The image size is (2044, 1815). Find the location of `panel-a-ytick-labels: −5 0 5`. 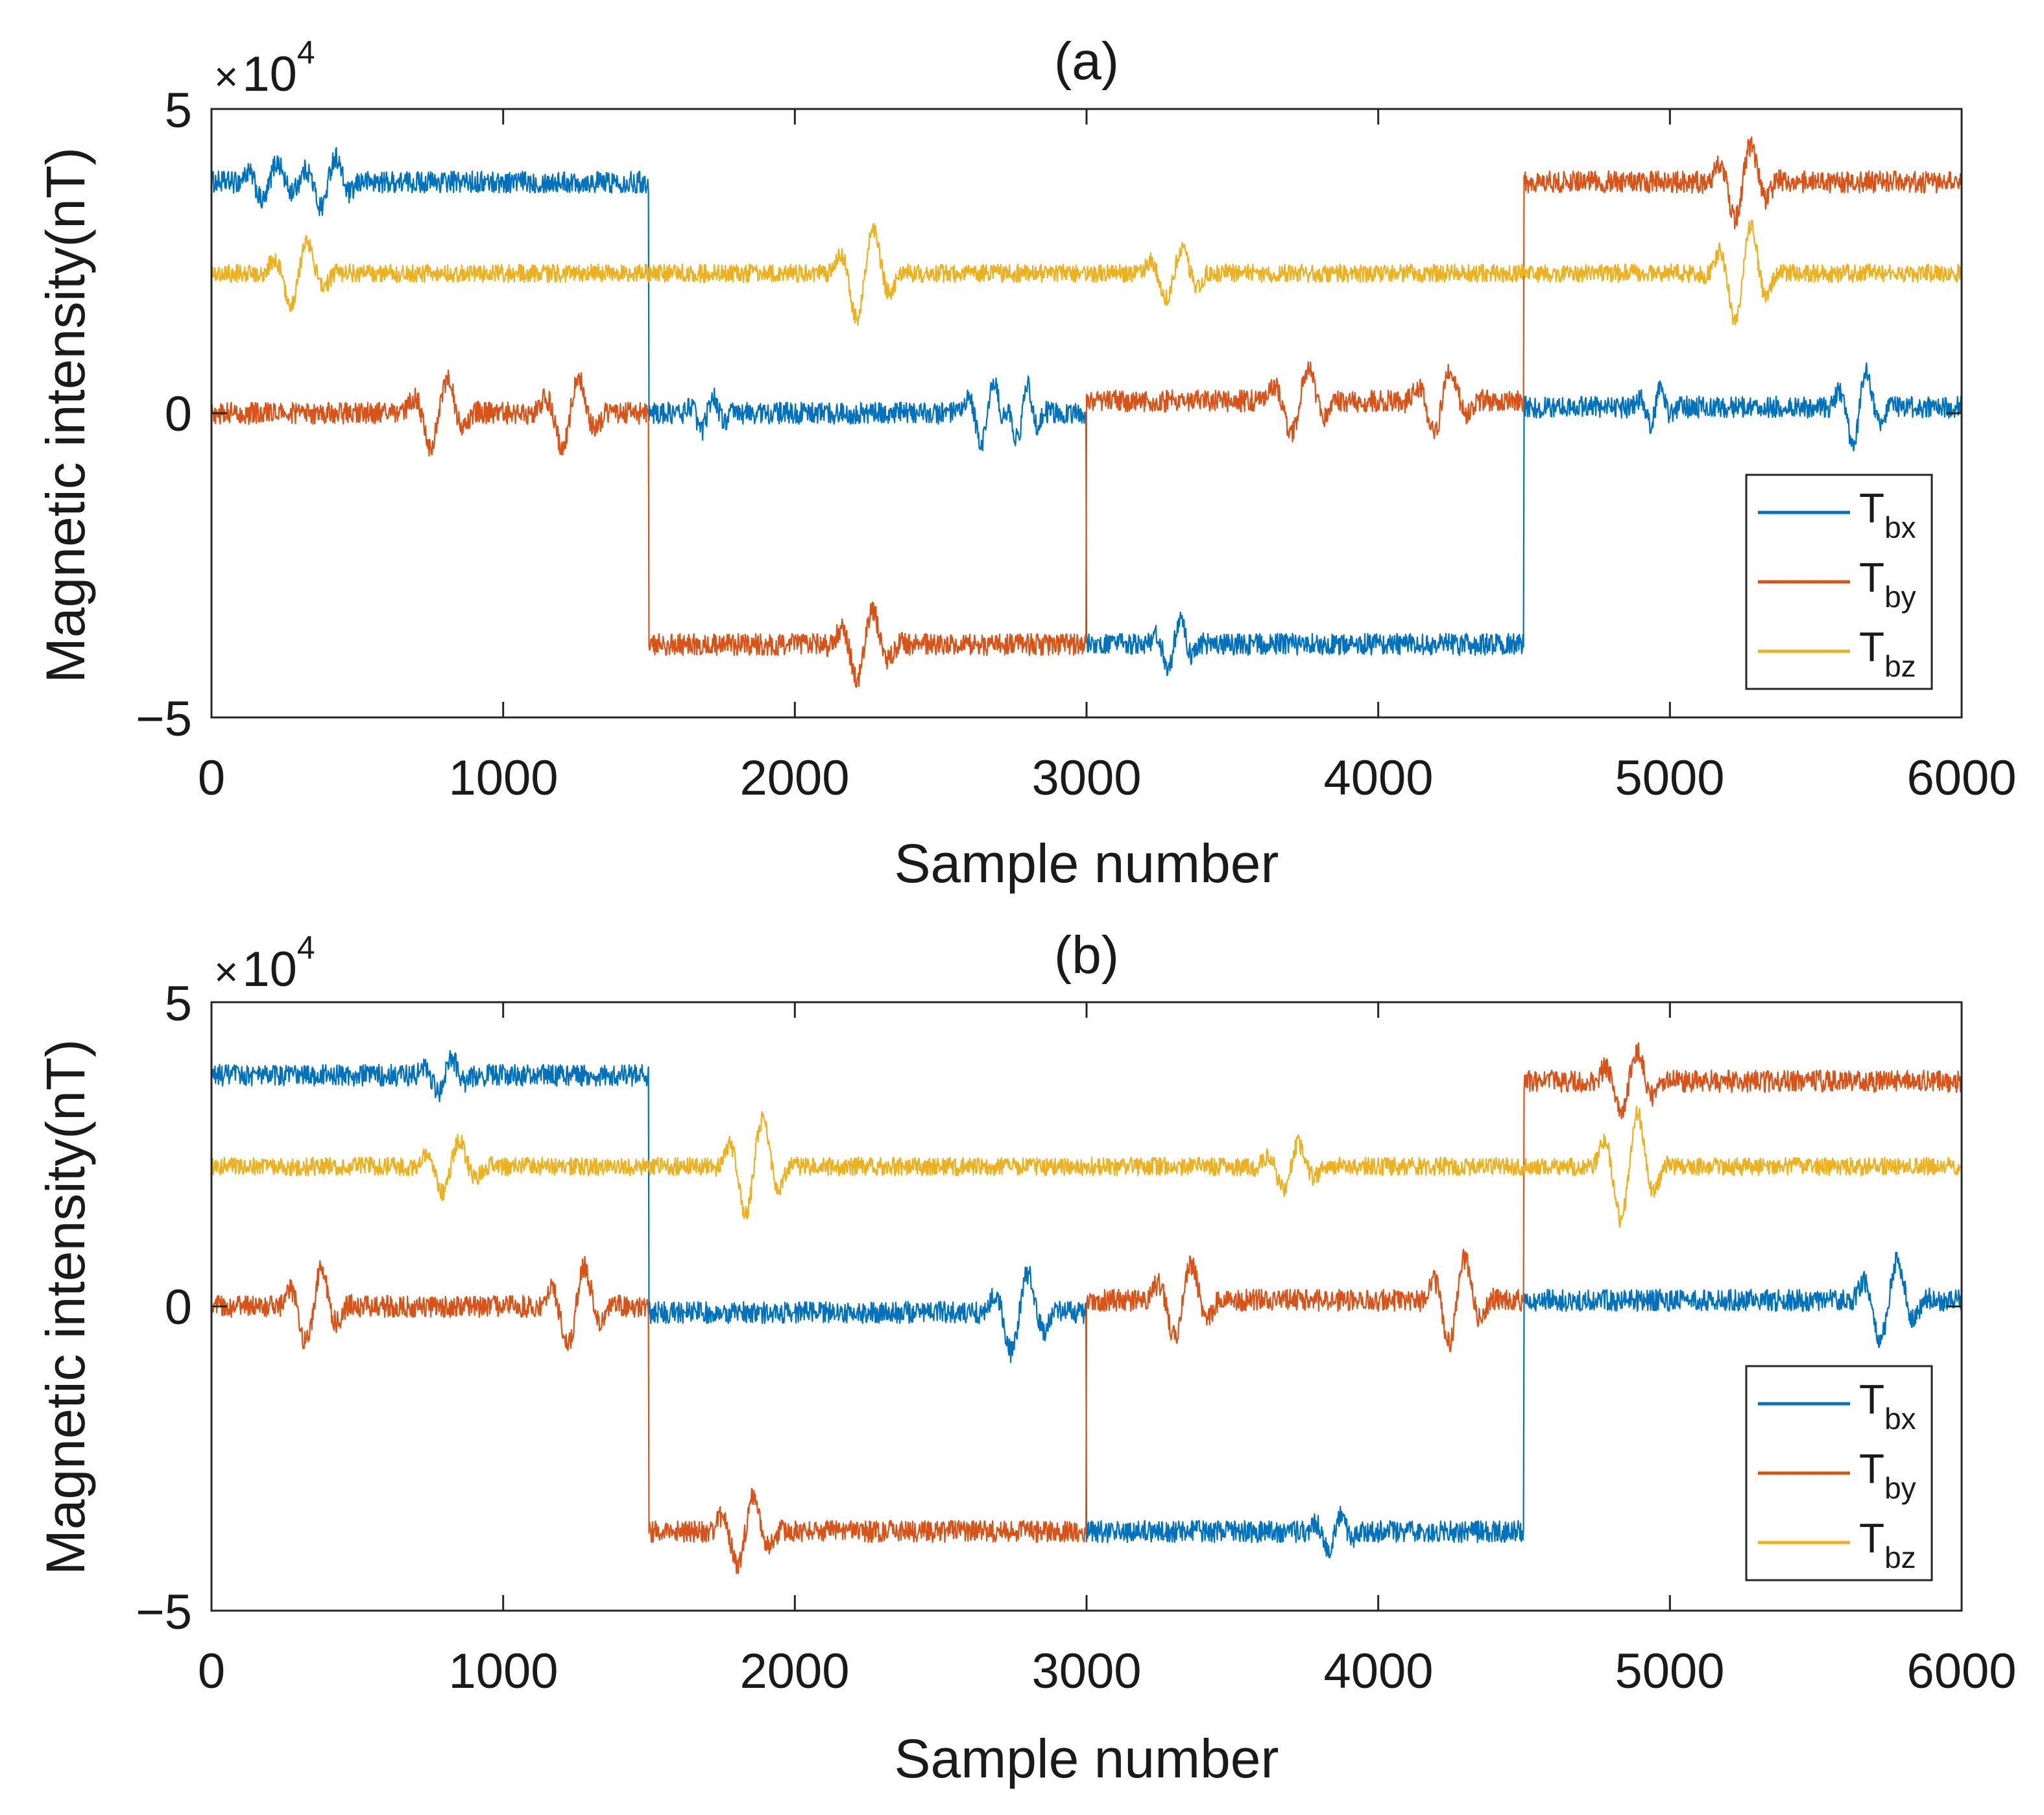

panel-a-ytick-labels: −5 0 5 is located at coordinates (164, 415).